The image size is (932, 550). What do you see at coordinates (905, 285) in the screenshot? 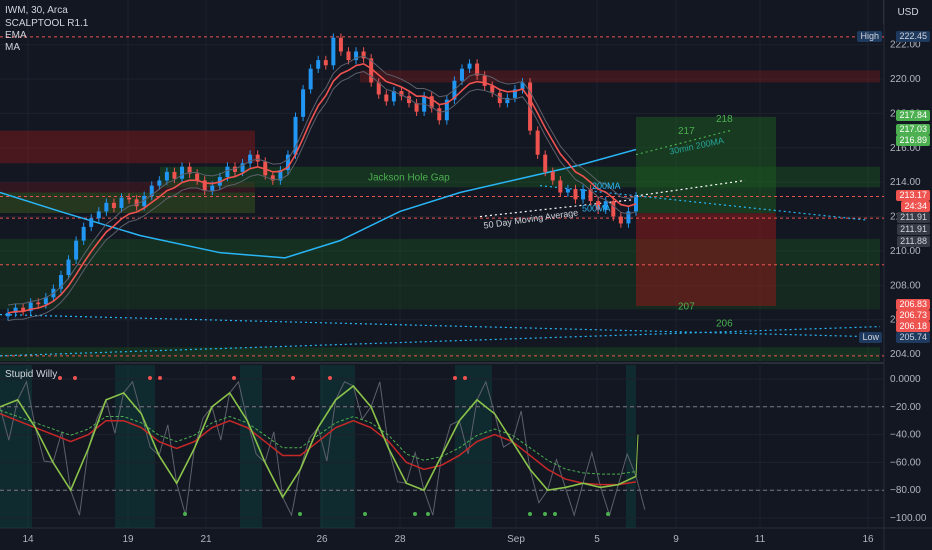
I see `price-tick-7: 208.00` at bounding box center [905, 285].